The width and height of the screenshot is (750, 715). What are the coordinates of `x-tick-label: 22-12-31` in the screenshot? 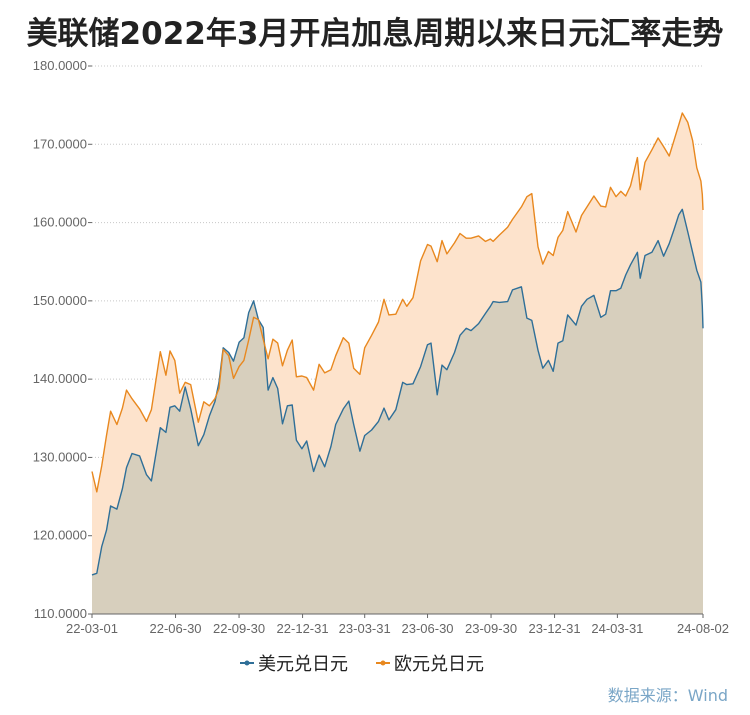 It's located at (303, 628).